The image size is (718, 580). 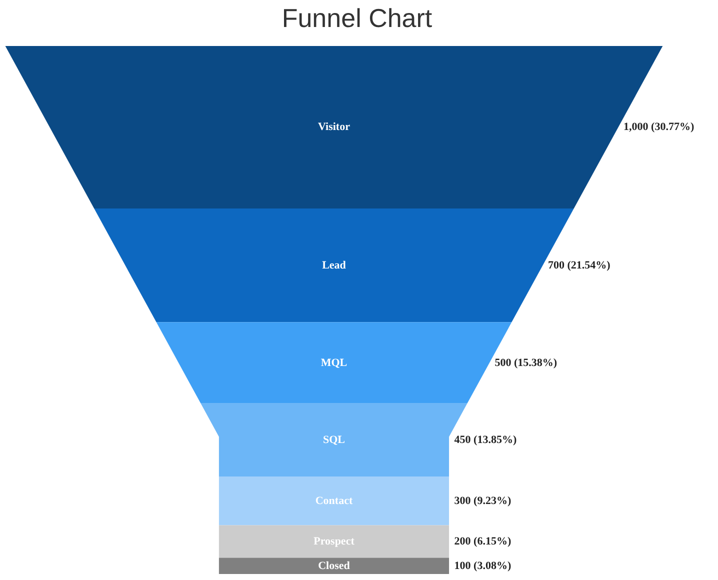 I want to click on category-label: Visitor, so click(x=334, y=127).